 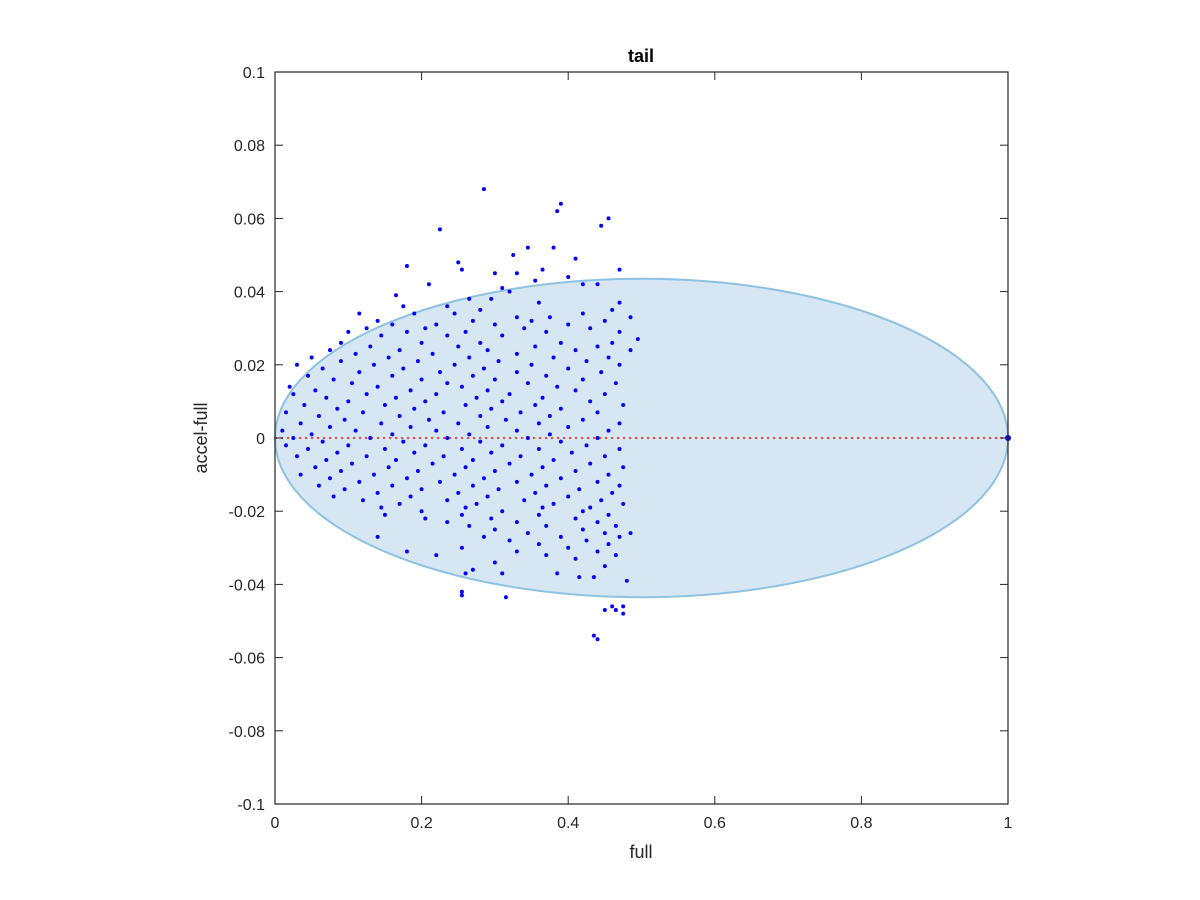 I want to click on y-tick-label: 0.04, so click(x=249, y=293).